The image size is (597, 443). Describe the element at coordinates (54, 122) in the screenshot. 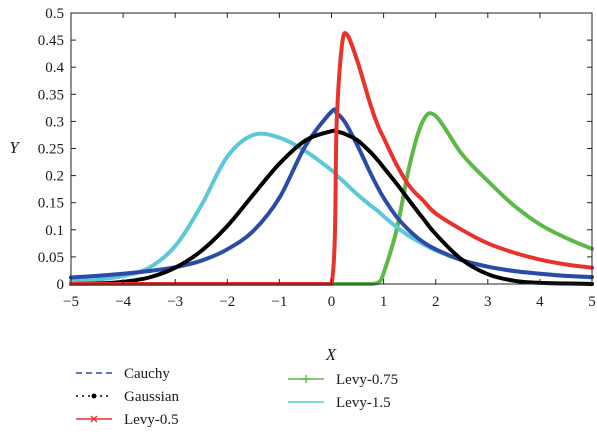

I see `y-tick-label: 0.3` at that location.